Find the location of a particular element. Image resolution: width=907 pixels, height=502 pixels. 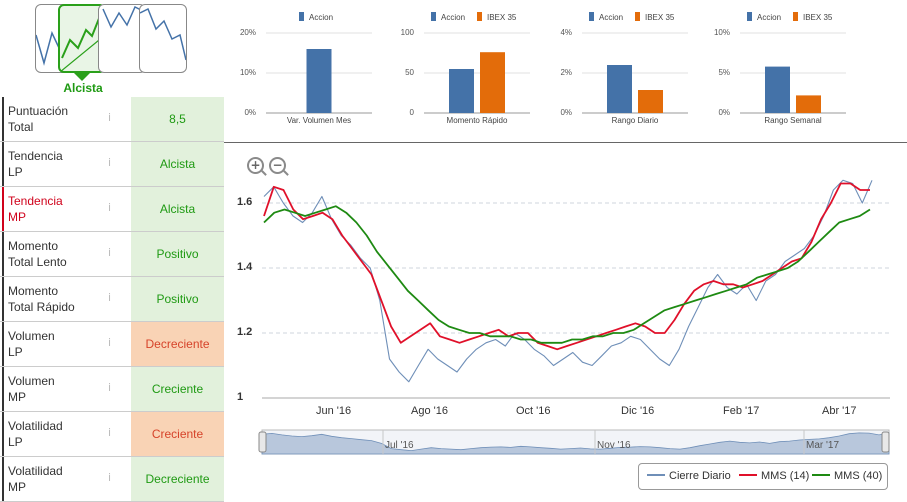

mini-chart: 4% 2% 0% Accion IBEX 35 Rango Diario is located at coordinates (619, 67).